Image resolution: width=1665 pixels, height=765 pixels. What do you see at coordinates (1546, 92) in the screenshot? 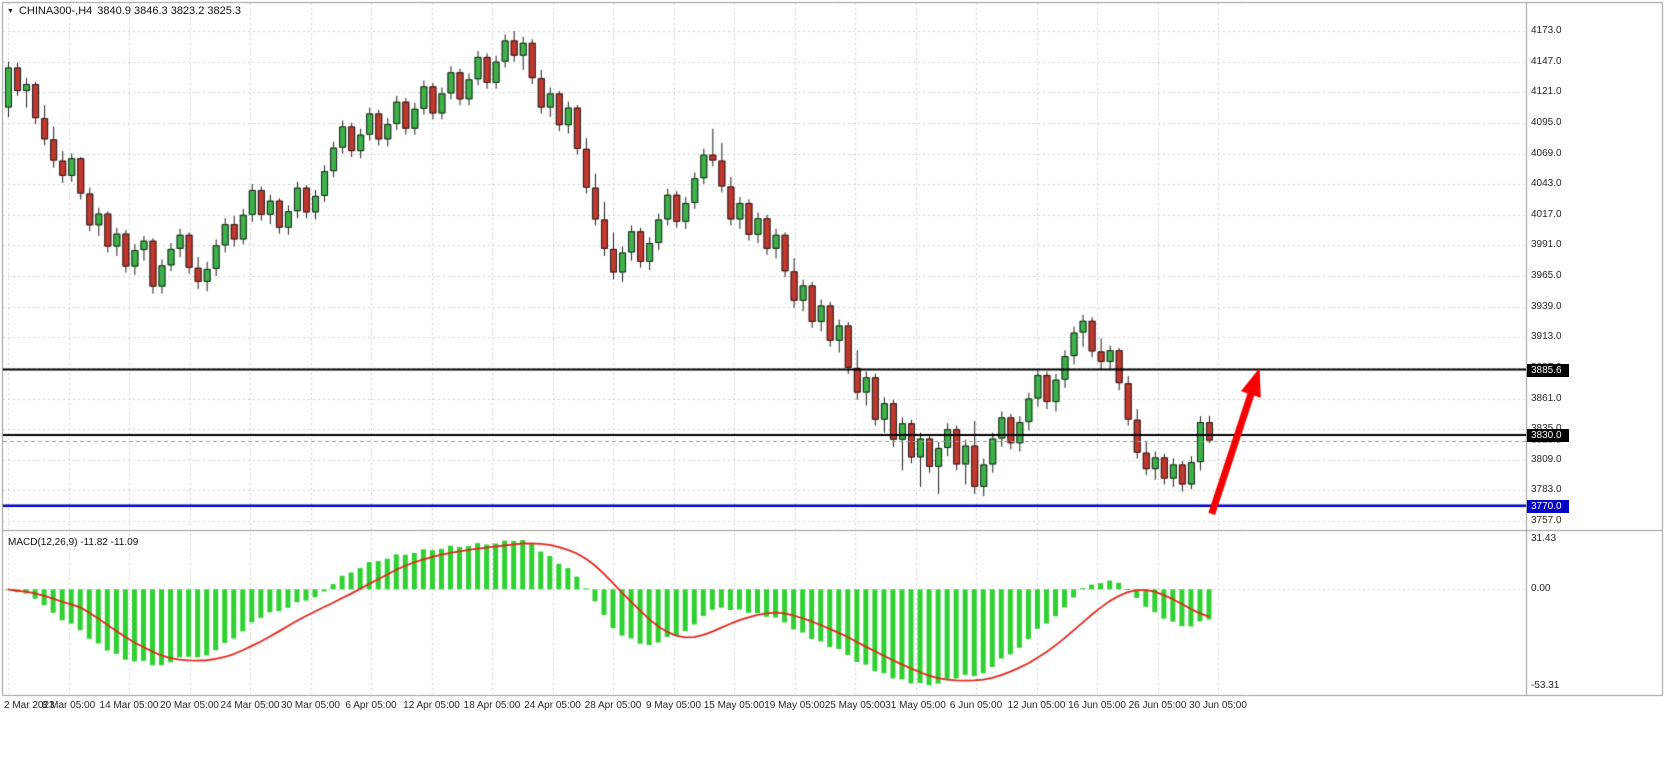
I see `price-axis-label: 4121.0` at bounding box center [1546, 92].